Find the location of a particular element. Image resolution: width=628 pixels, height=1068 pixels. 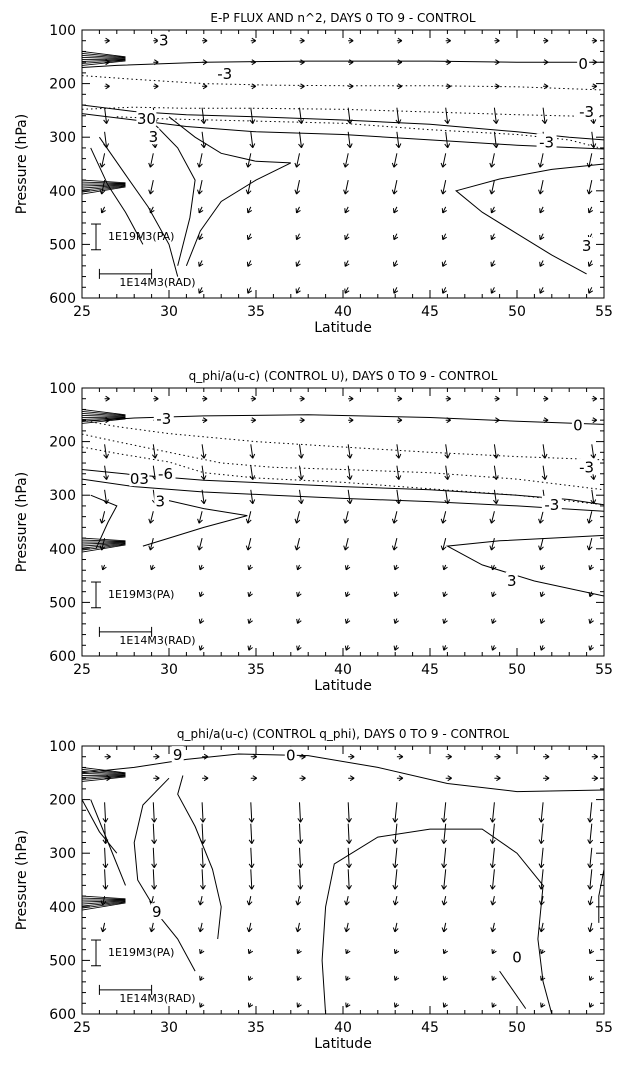

y-tick-label: 100 is located at coordinates (62, 747).